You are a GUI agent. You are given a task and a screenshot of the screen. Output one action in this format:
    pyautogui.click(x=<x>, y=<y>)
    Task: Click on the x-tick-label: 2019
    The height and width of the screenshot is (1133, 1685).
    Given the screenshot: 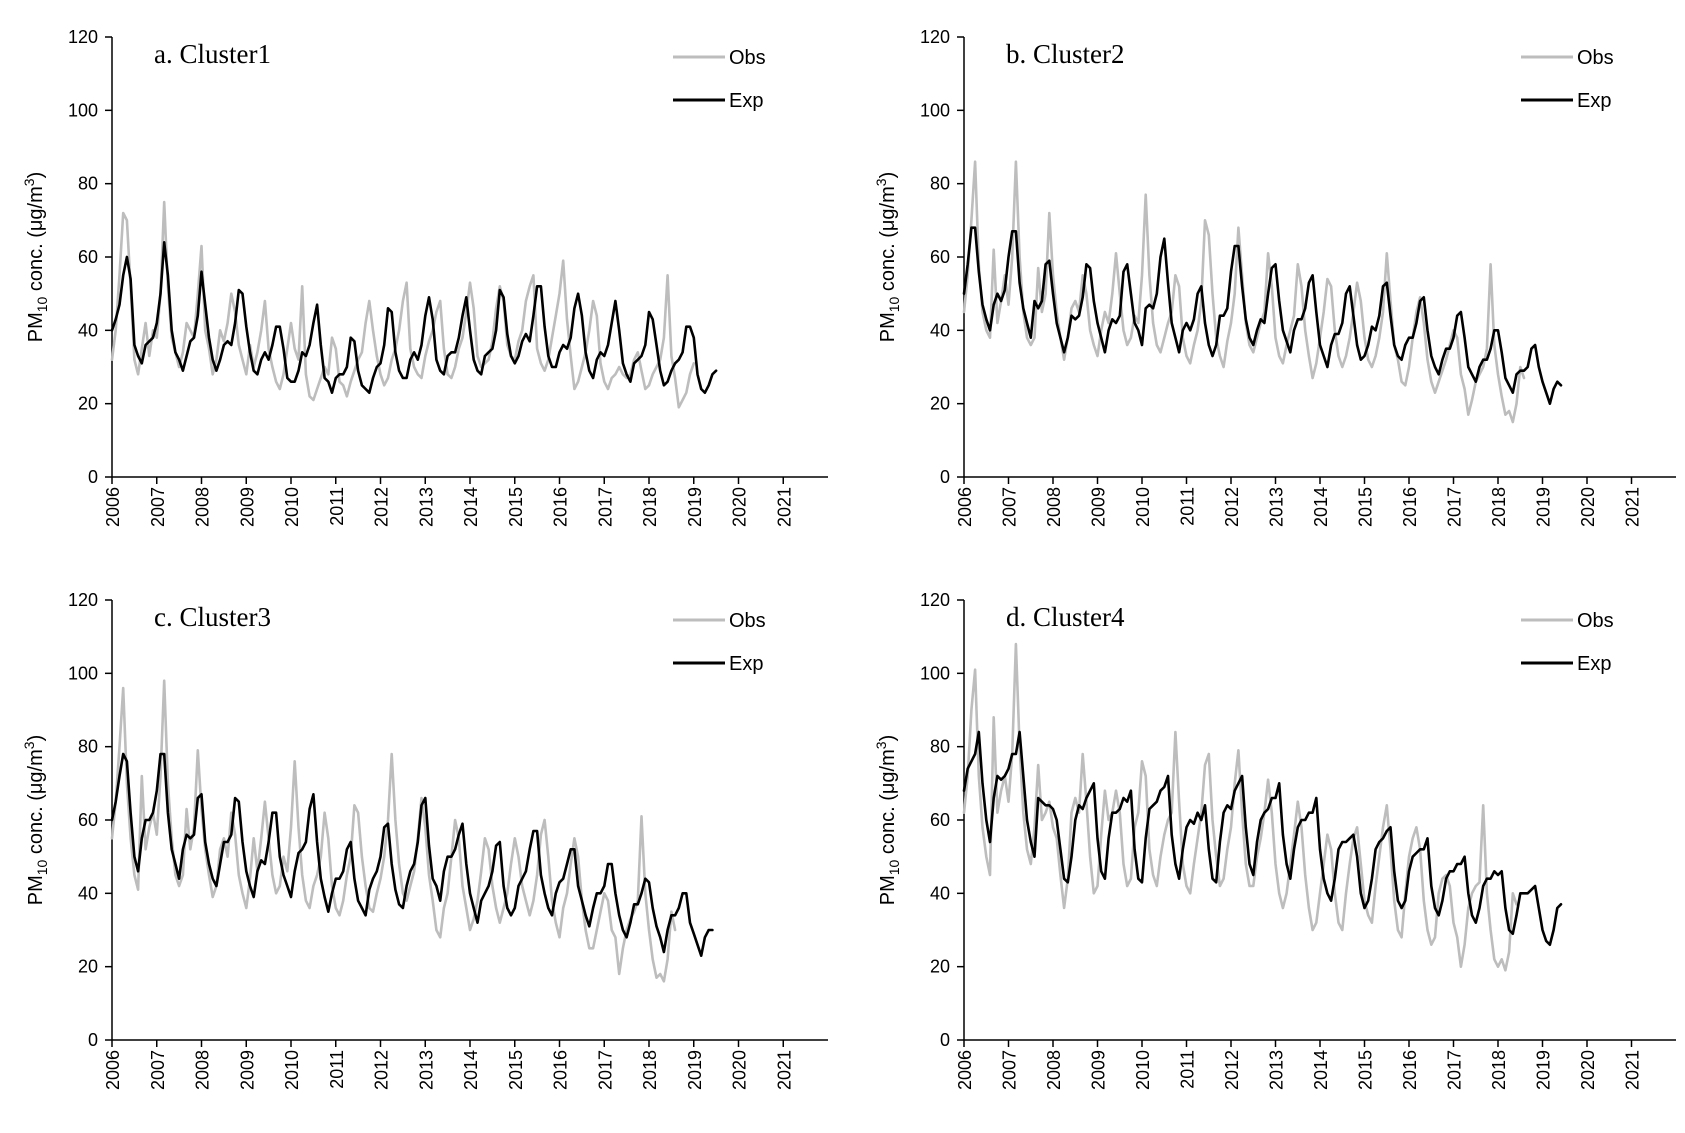 What is the action you would take?
    pyautogui.click(x=695, y=1070)
    